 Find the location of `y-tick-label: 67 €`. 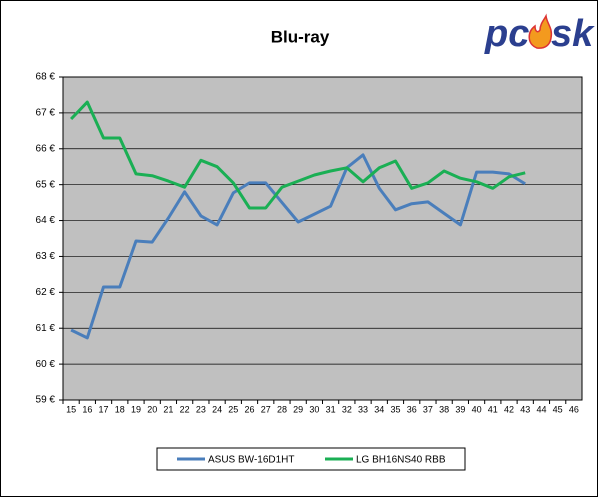

y-tick-label: 67 € is located at coordinates (46, 113).